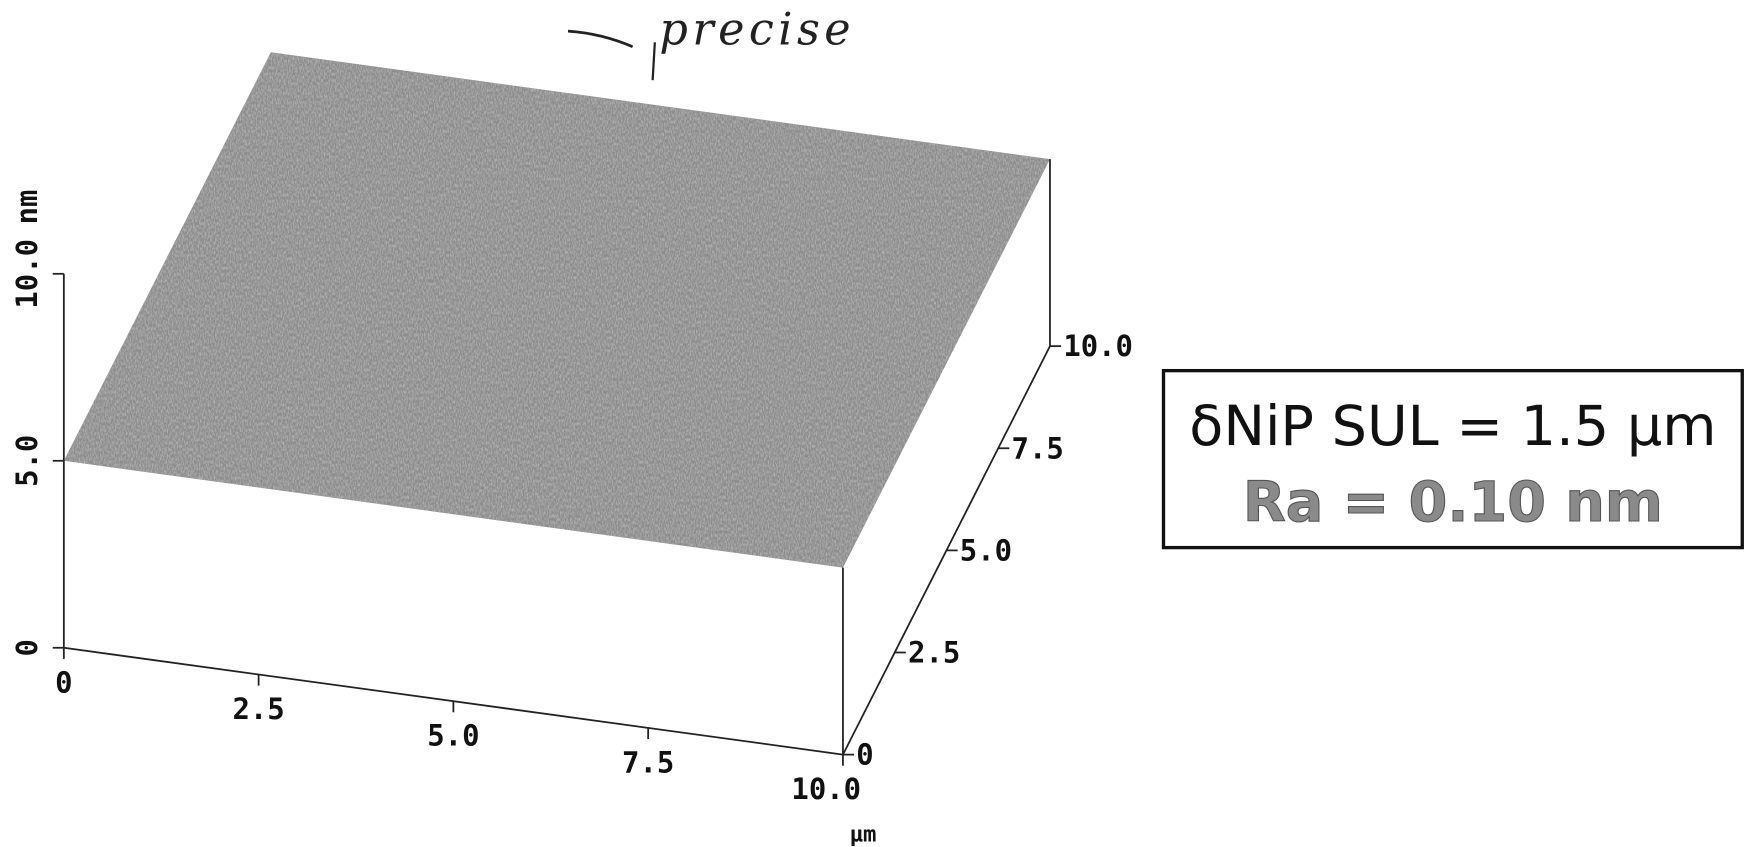 The image size is (1746, 847). What do you see at coordinates (27, 461) in the screenshot?
I see `z-tick-label: 5.0` at bounding box center [27, 461].